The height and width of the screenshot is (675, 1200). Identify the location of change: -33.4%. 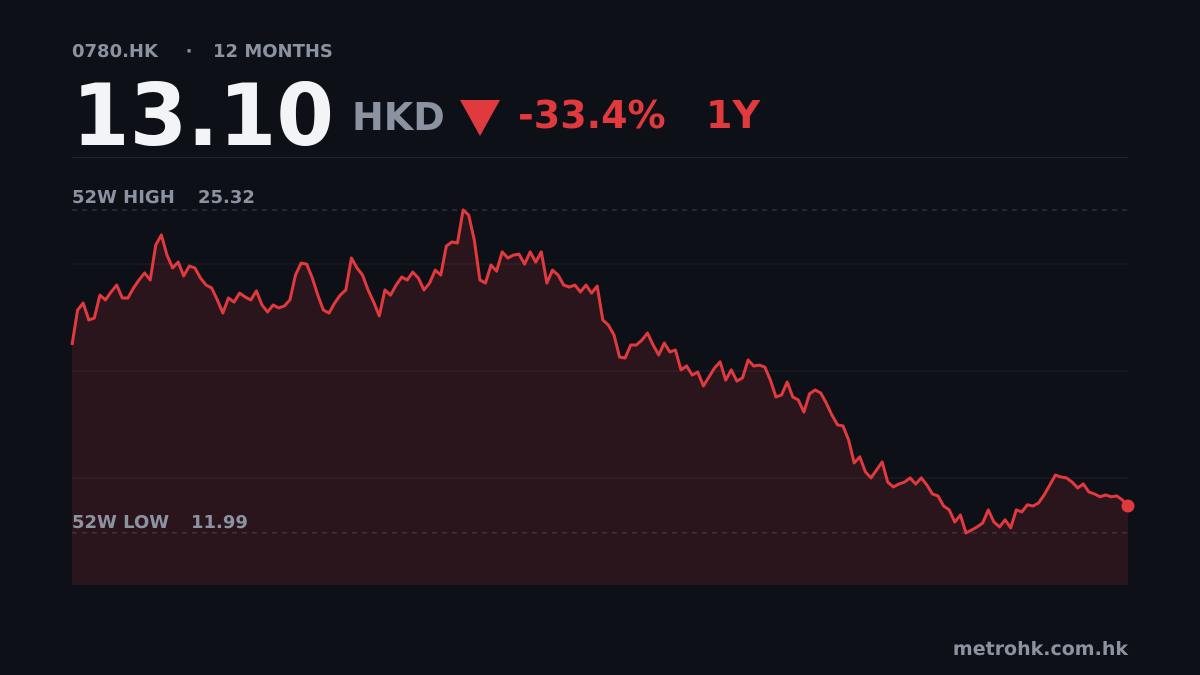
(592, 115).